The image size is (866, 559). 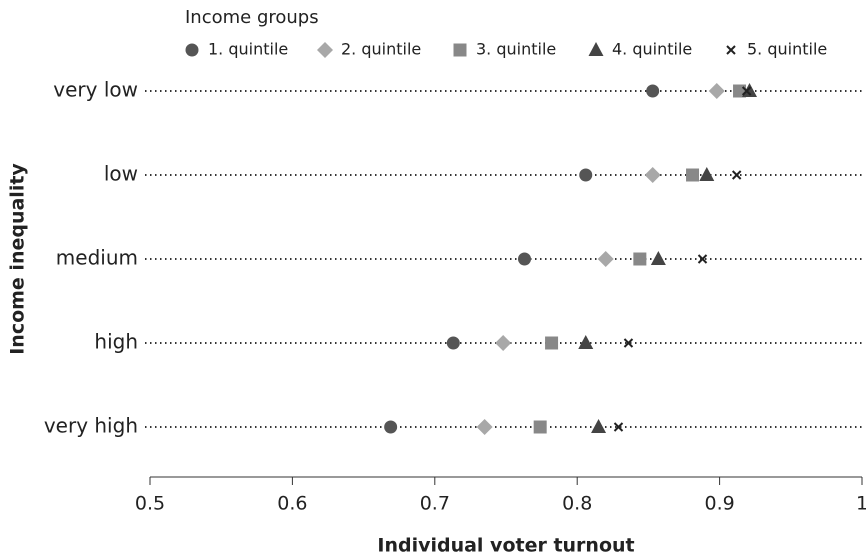 I want to click on legend-label: 4. quintile, so click(x=652, y=49).